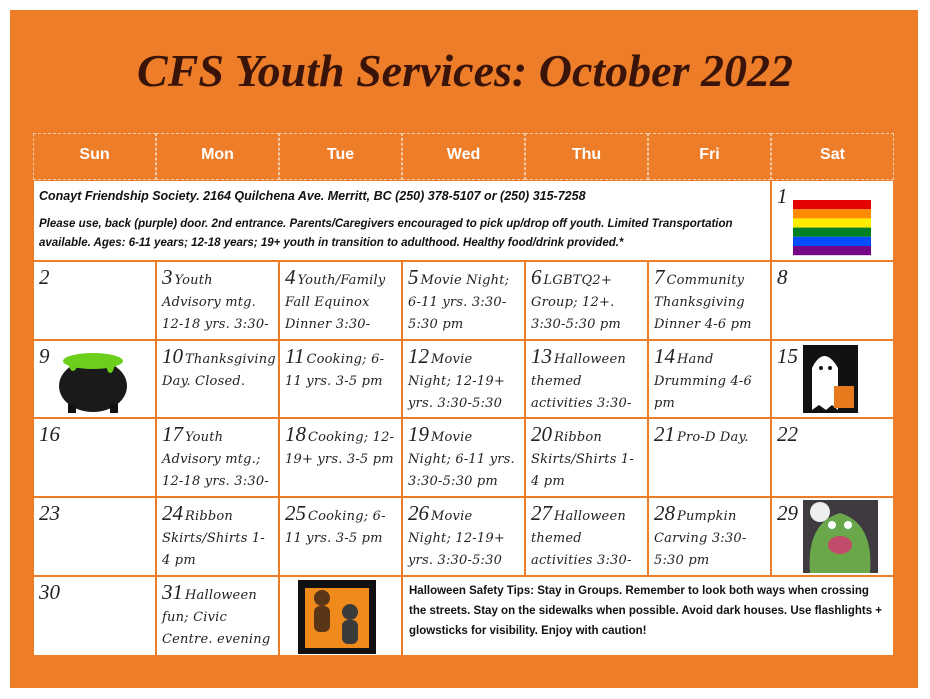 The height and width of the screenshot is (699, 930). I want to click on day-number: 22, so click(787, 434).